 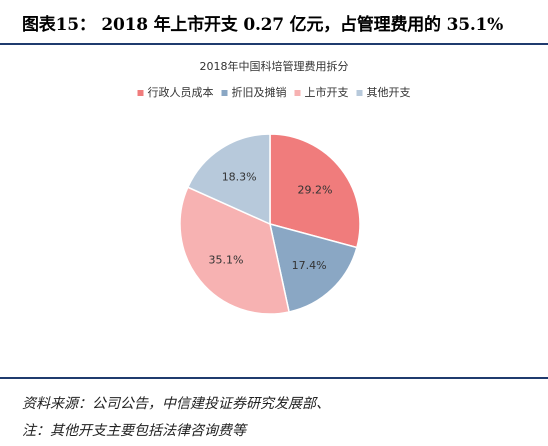 What do you see at coordinates (309, 265) in the screenshot?
I see `pie-data-label-2: 17.4%` at bounding box center [309, 265].